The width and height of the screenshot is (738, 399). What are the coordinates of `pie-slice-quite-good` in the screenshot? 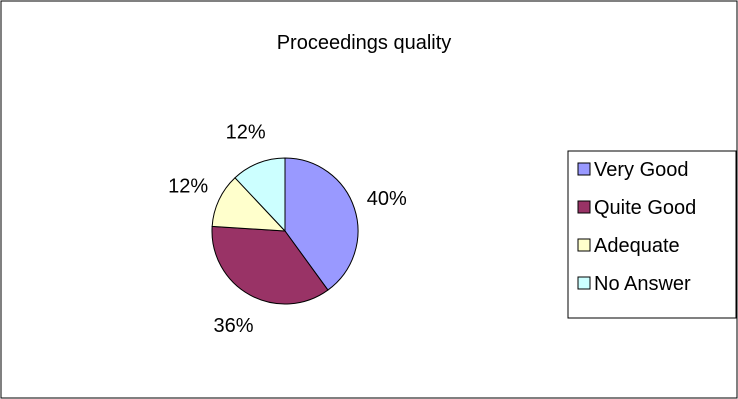 It's located at (270, 265).